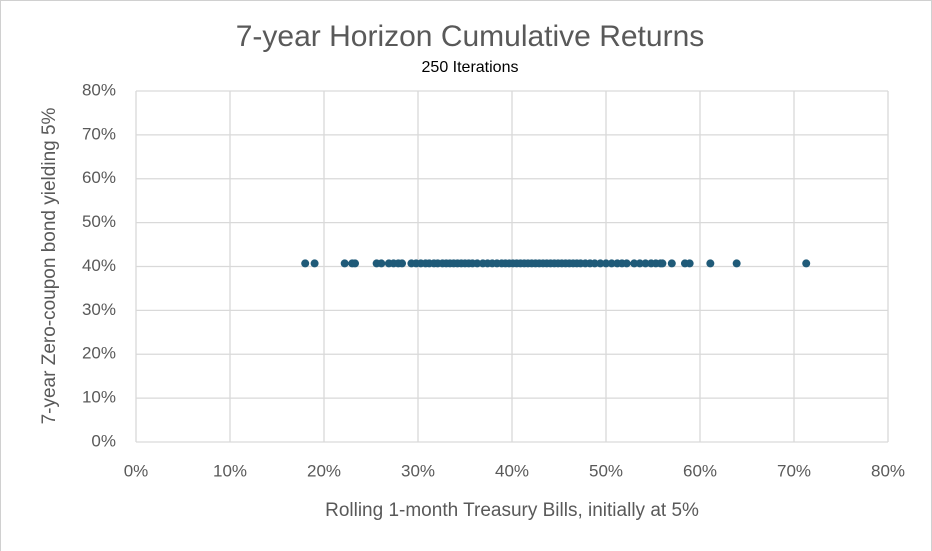  What do you see at coordinates (99, 265) in the screenshot?
I see `y-tick-label: 40%` at bounding box center [99, 265].